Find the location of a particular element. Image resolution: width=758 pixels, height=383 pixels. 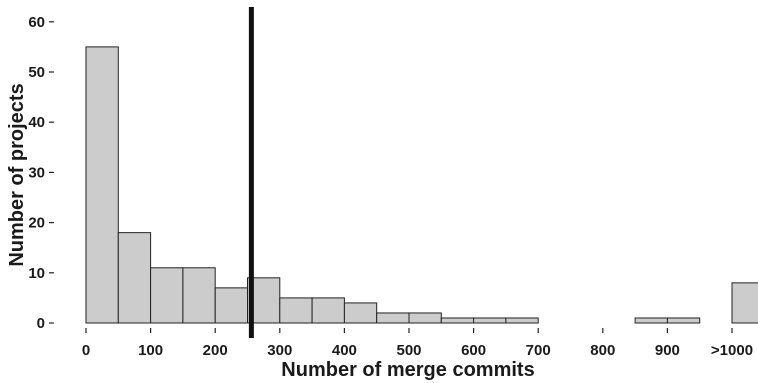

x-axis-title: Number of merge commits is located at coordinates (407, 370).